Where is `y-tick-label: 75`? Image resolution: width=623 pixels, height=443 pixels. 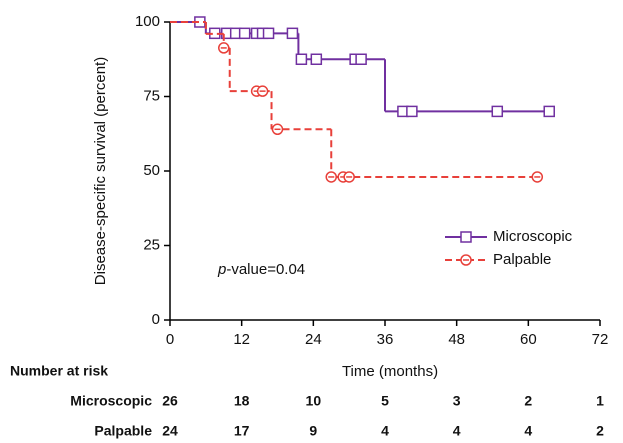
y-tick-label: 75 is located at coordinates (151, 95).